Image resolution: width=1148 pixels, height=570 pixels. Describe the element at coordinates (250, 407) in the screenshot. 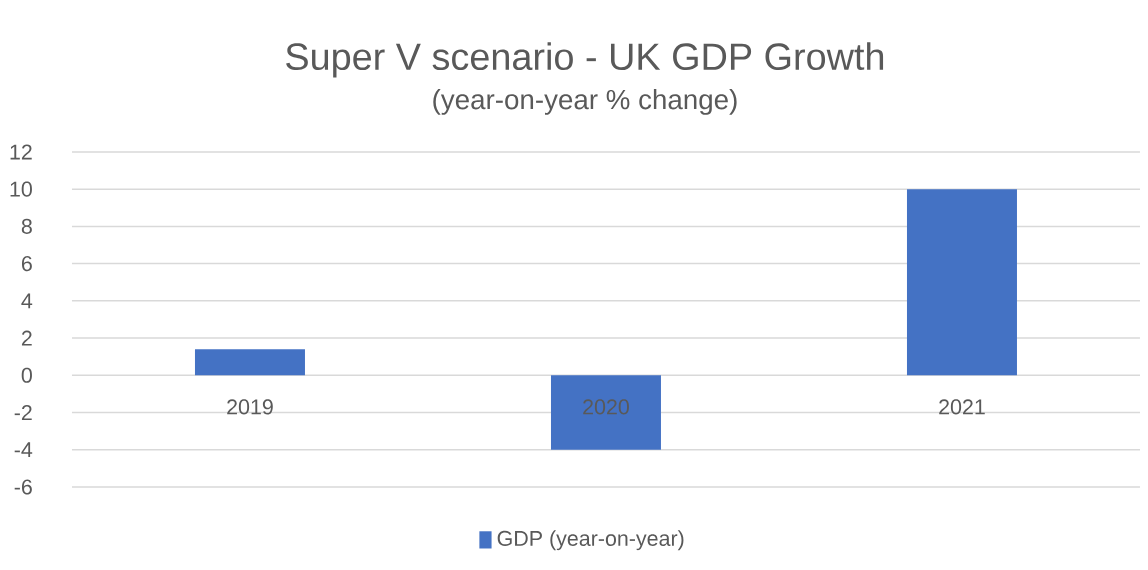

I see `x-tick-label: 2019` at that location.